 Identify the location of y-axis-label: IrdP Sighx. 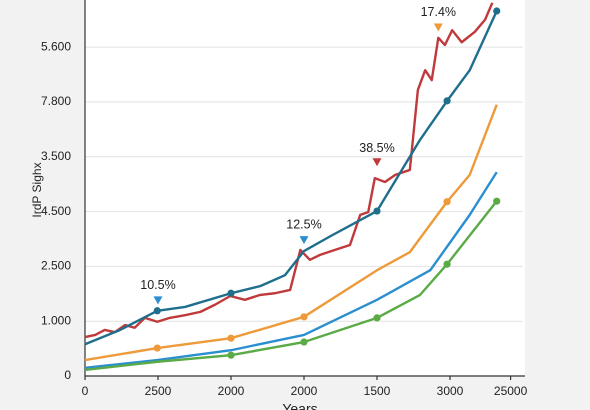
(37, 189).